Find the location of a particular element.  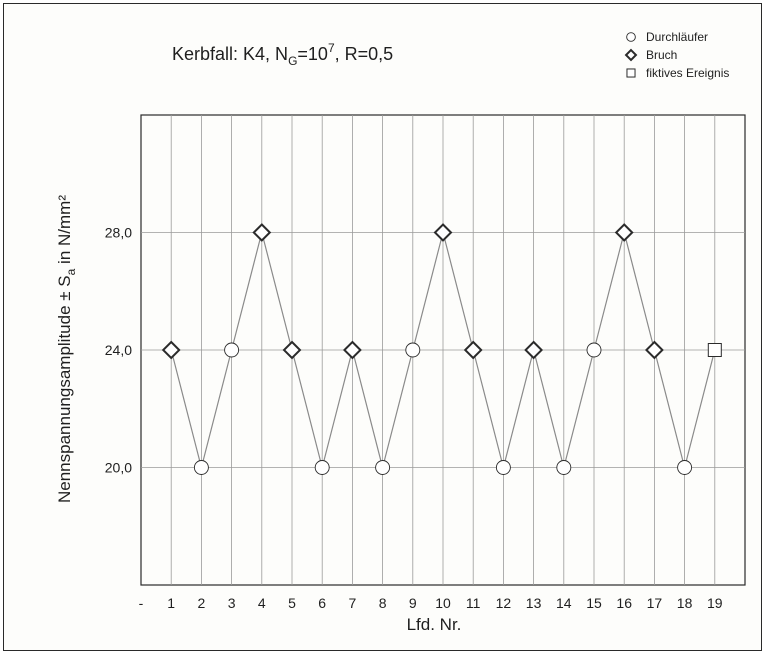

x-tick-label: 17 is located at coordinates (655, 603).